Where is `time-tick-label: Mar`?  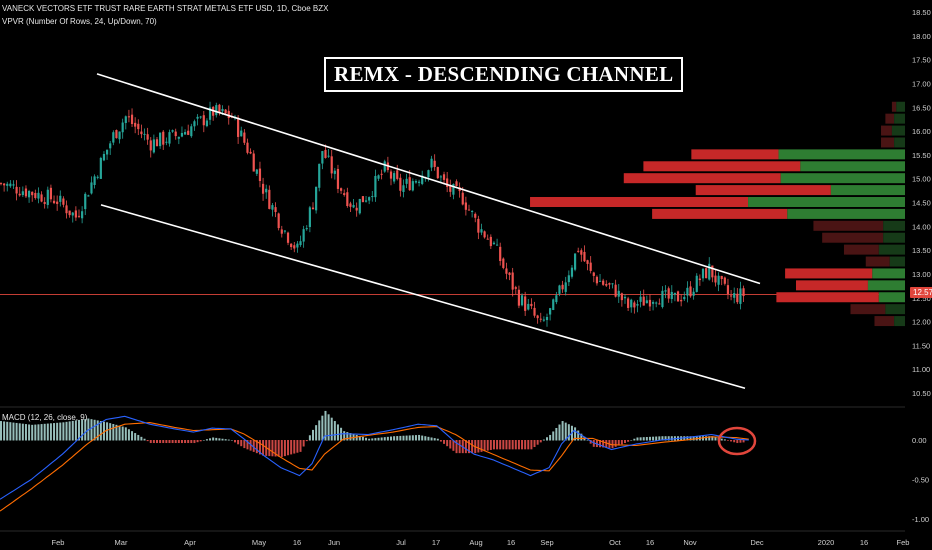
time-tick-label: Mar is located at coordinates (121, 542).